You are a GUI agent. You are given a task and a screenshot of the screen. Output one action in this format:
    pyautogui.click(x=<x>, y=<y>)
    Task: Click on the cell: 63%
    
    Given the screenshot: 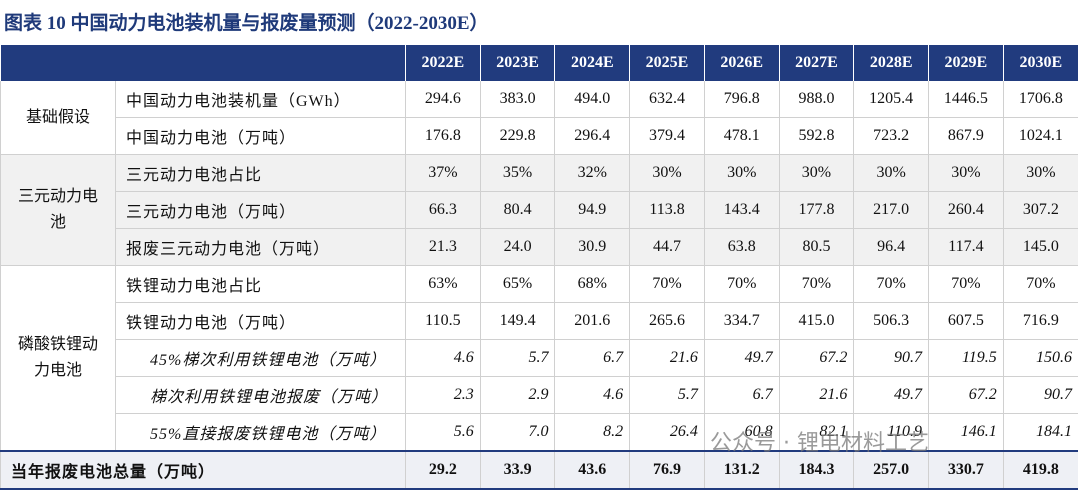 What is the action you would take?
    pyautogui.click(x=443, y=284)
    